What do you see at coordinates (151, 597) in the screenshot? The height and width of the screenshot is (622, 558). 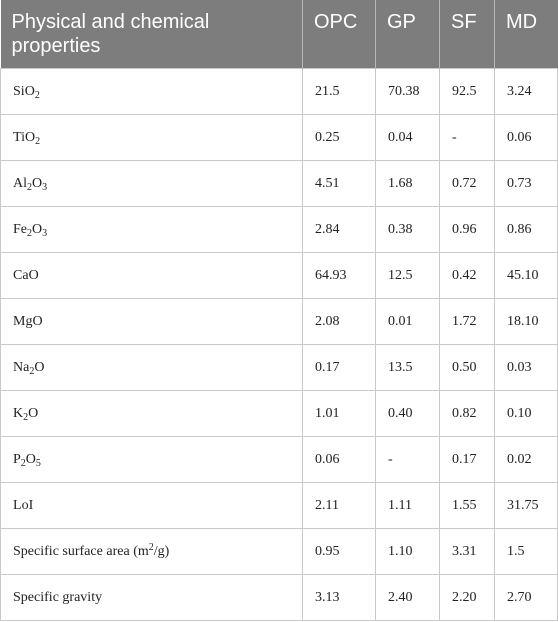 I see `property-cell: Specific gravity` at bounding box center [151, 597].